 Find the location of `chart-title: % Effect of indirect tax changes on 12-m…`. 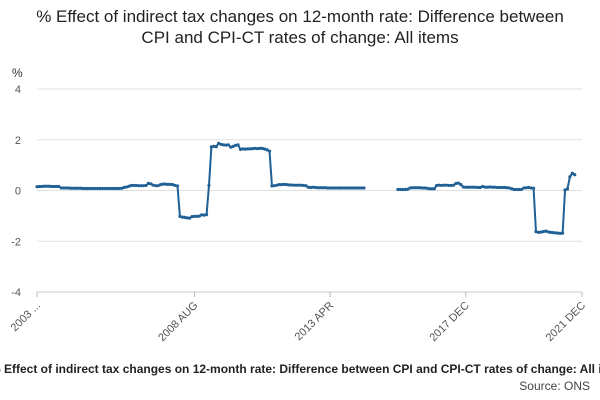

chart-title: % Effect of indirect tax changes on 12-m… is located at coordinates (300, 27).